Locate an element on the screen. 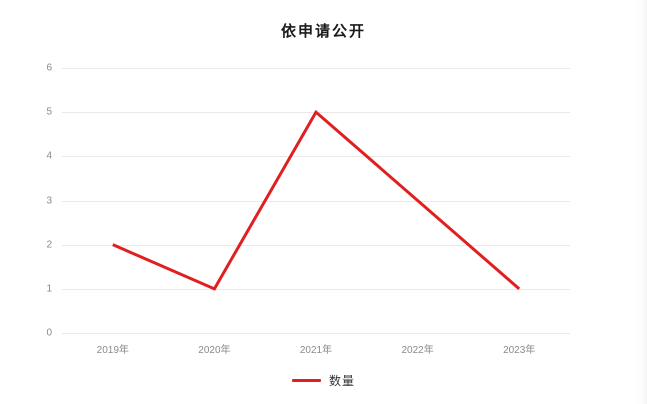 The image size is (647, 404). y-tick-label: 2 is located at coordinates (49, 245).